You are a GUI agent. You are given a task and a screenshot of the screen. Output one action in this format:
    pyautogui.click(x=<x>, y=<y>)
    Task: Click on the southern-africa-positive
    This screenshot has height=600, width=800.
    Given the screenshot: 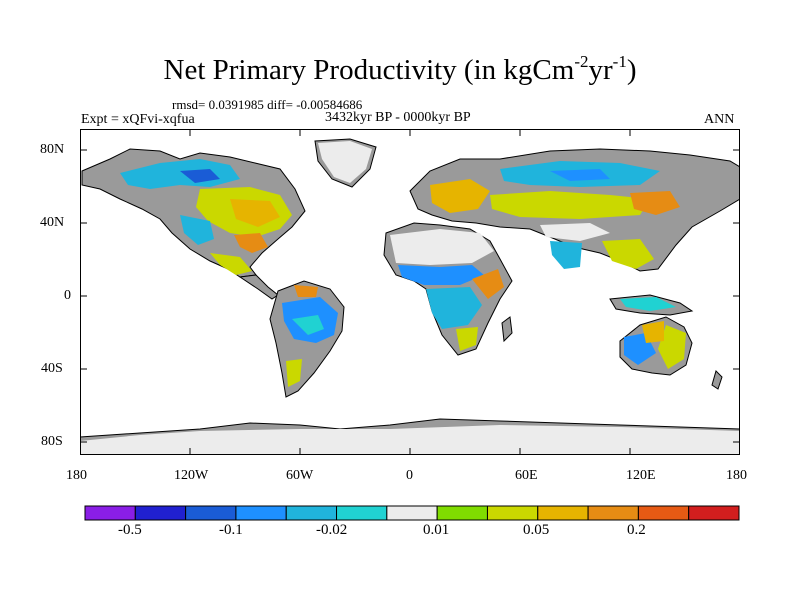 What is the action you would take?
    pyautogui.click(x=467, y=339)
    